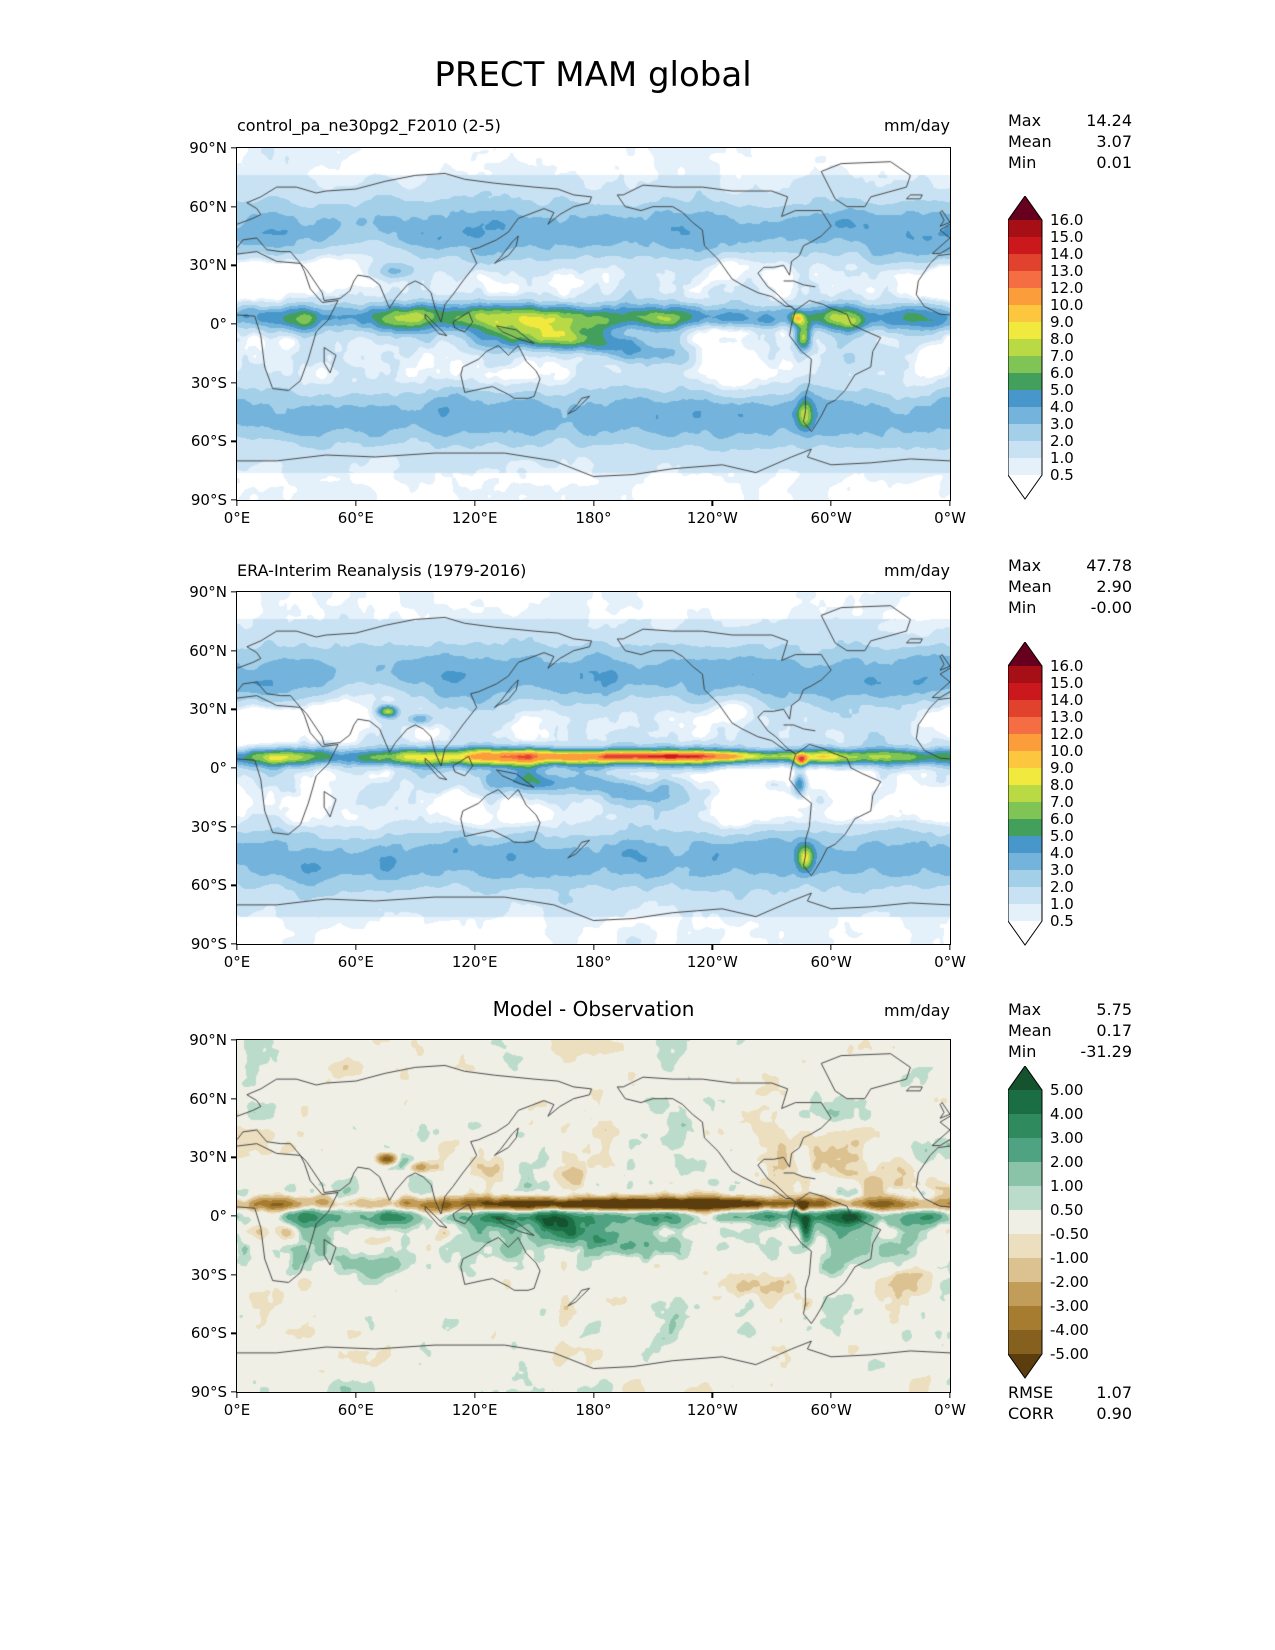  What do you see at coordinates (1070, 1403) in the screenshot?
I see `rmse-corr-stats: RMSE 1.07 CORR 0.90` at bounding box center [1070, 1403].